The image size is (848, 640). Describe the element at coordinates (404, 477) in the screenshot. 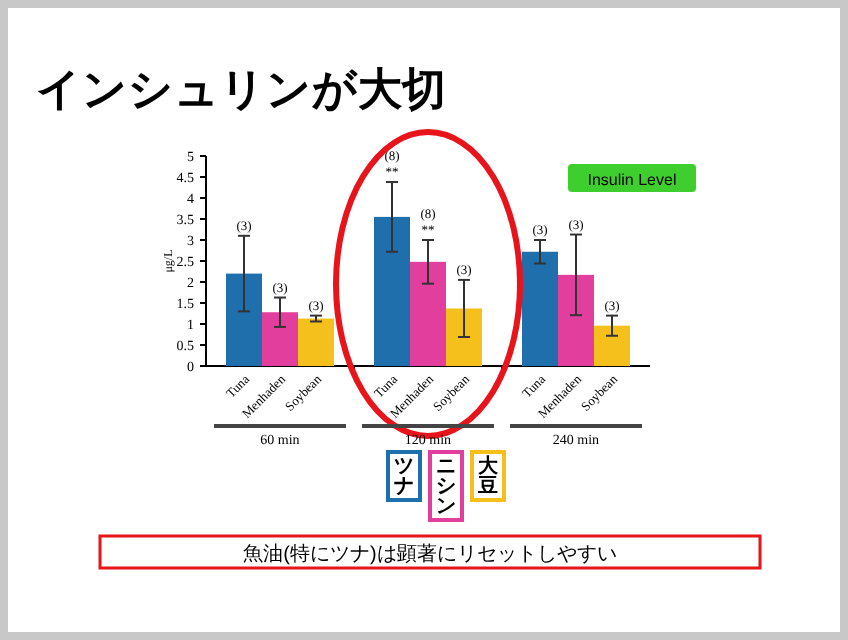

I see `text: ツナ` at that location.